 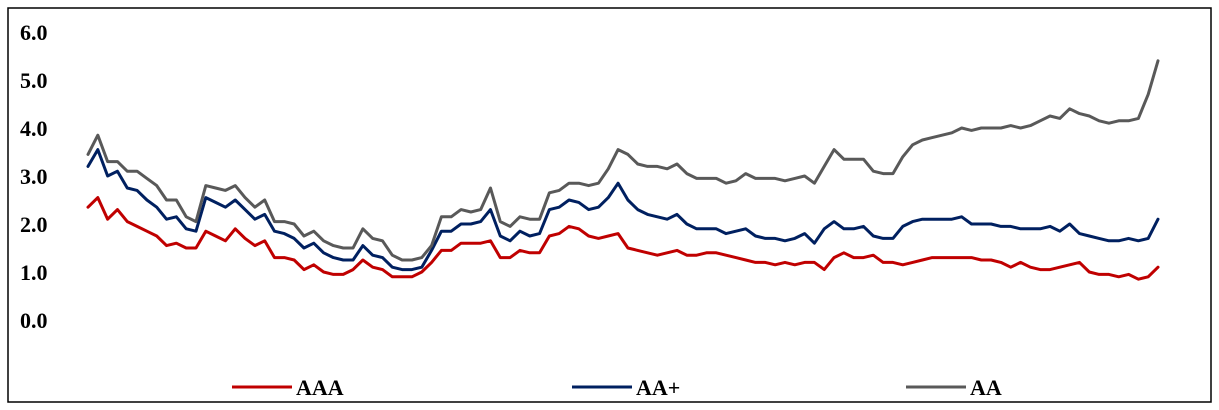 I want to click on legend-item-aa: AA, so click(x=954, y=387).